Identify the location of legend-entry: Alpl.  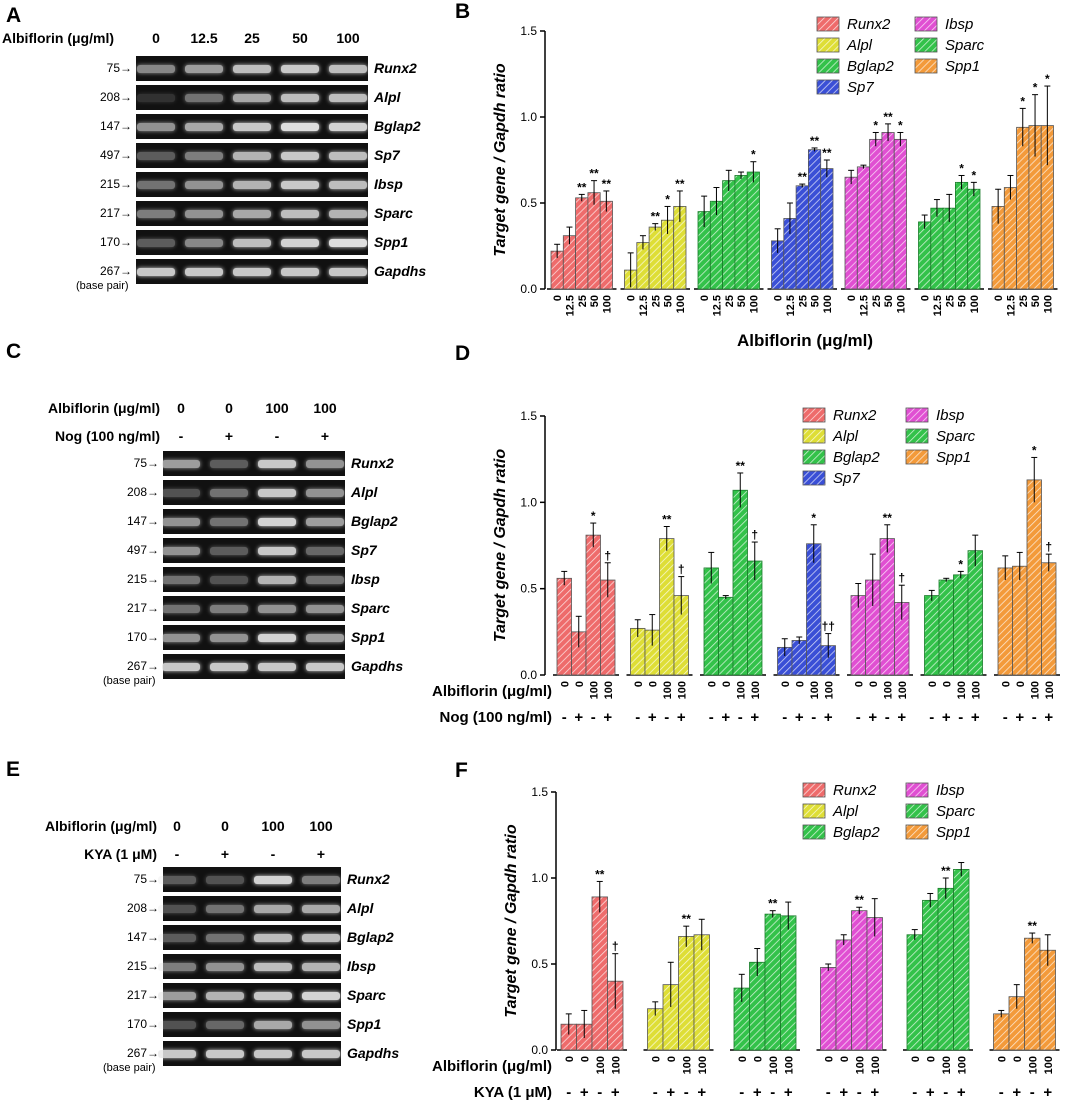
(859, 45).